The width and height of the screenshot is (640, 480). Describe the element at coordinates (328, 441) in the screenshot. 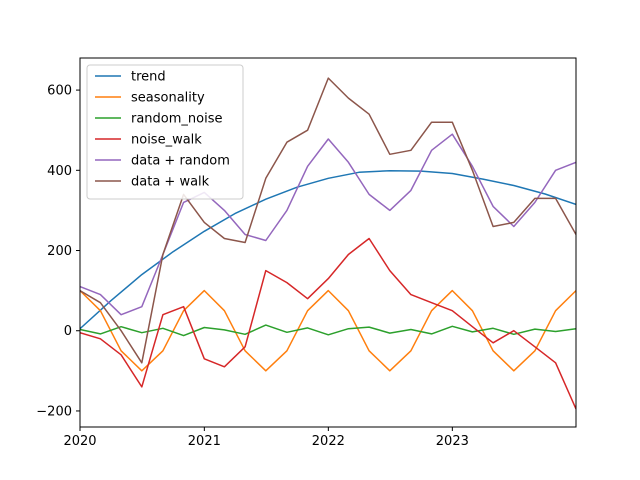

I see `x-tick-label: 2022` at that location.